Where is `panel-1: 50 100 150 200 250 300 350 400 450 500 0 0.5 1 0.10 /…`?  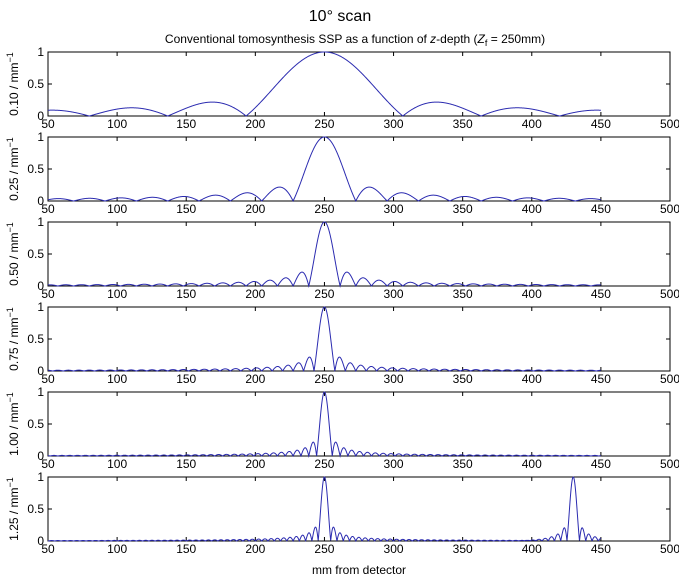
panel-1: 50 100 150 200 250 300 350 400 450 500 0 0.5 1 0.10 /… is located at coordinates (342, 88).